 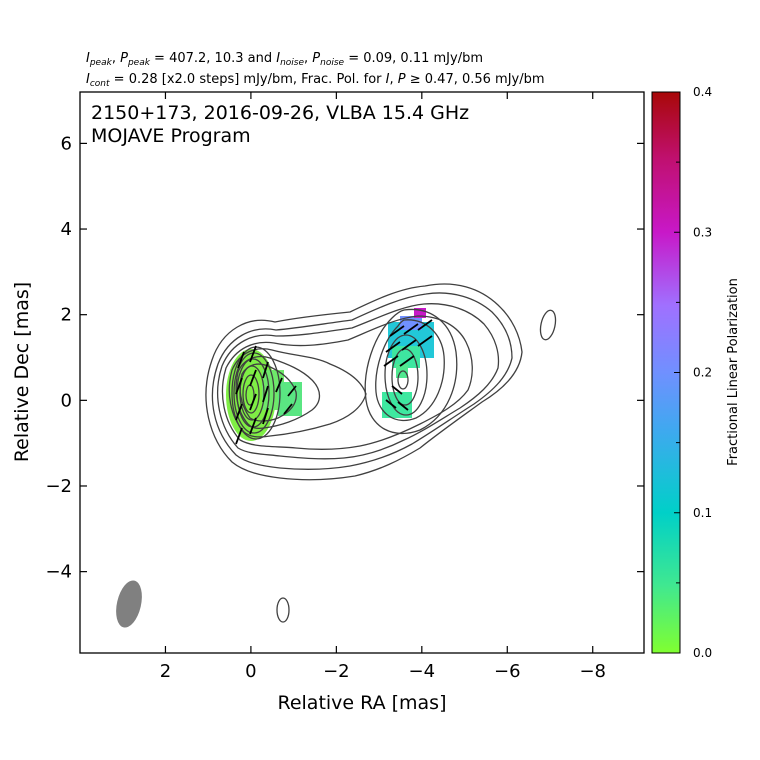 What do you see at coordinates (702, 232) in the screenshot?
I see `colorbar-tick-label: 0.3` at bounding box center [702, 232].